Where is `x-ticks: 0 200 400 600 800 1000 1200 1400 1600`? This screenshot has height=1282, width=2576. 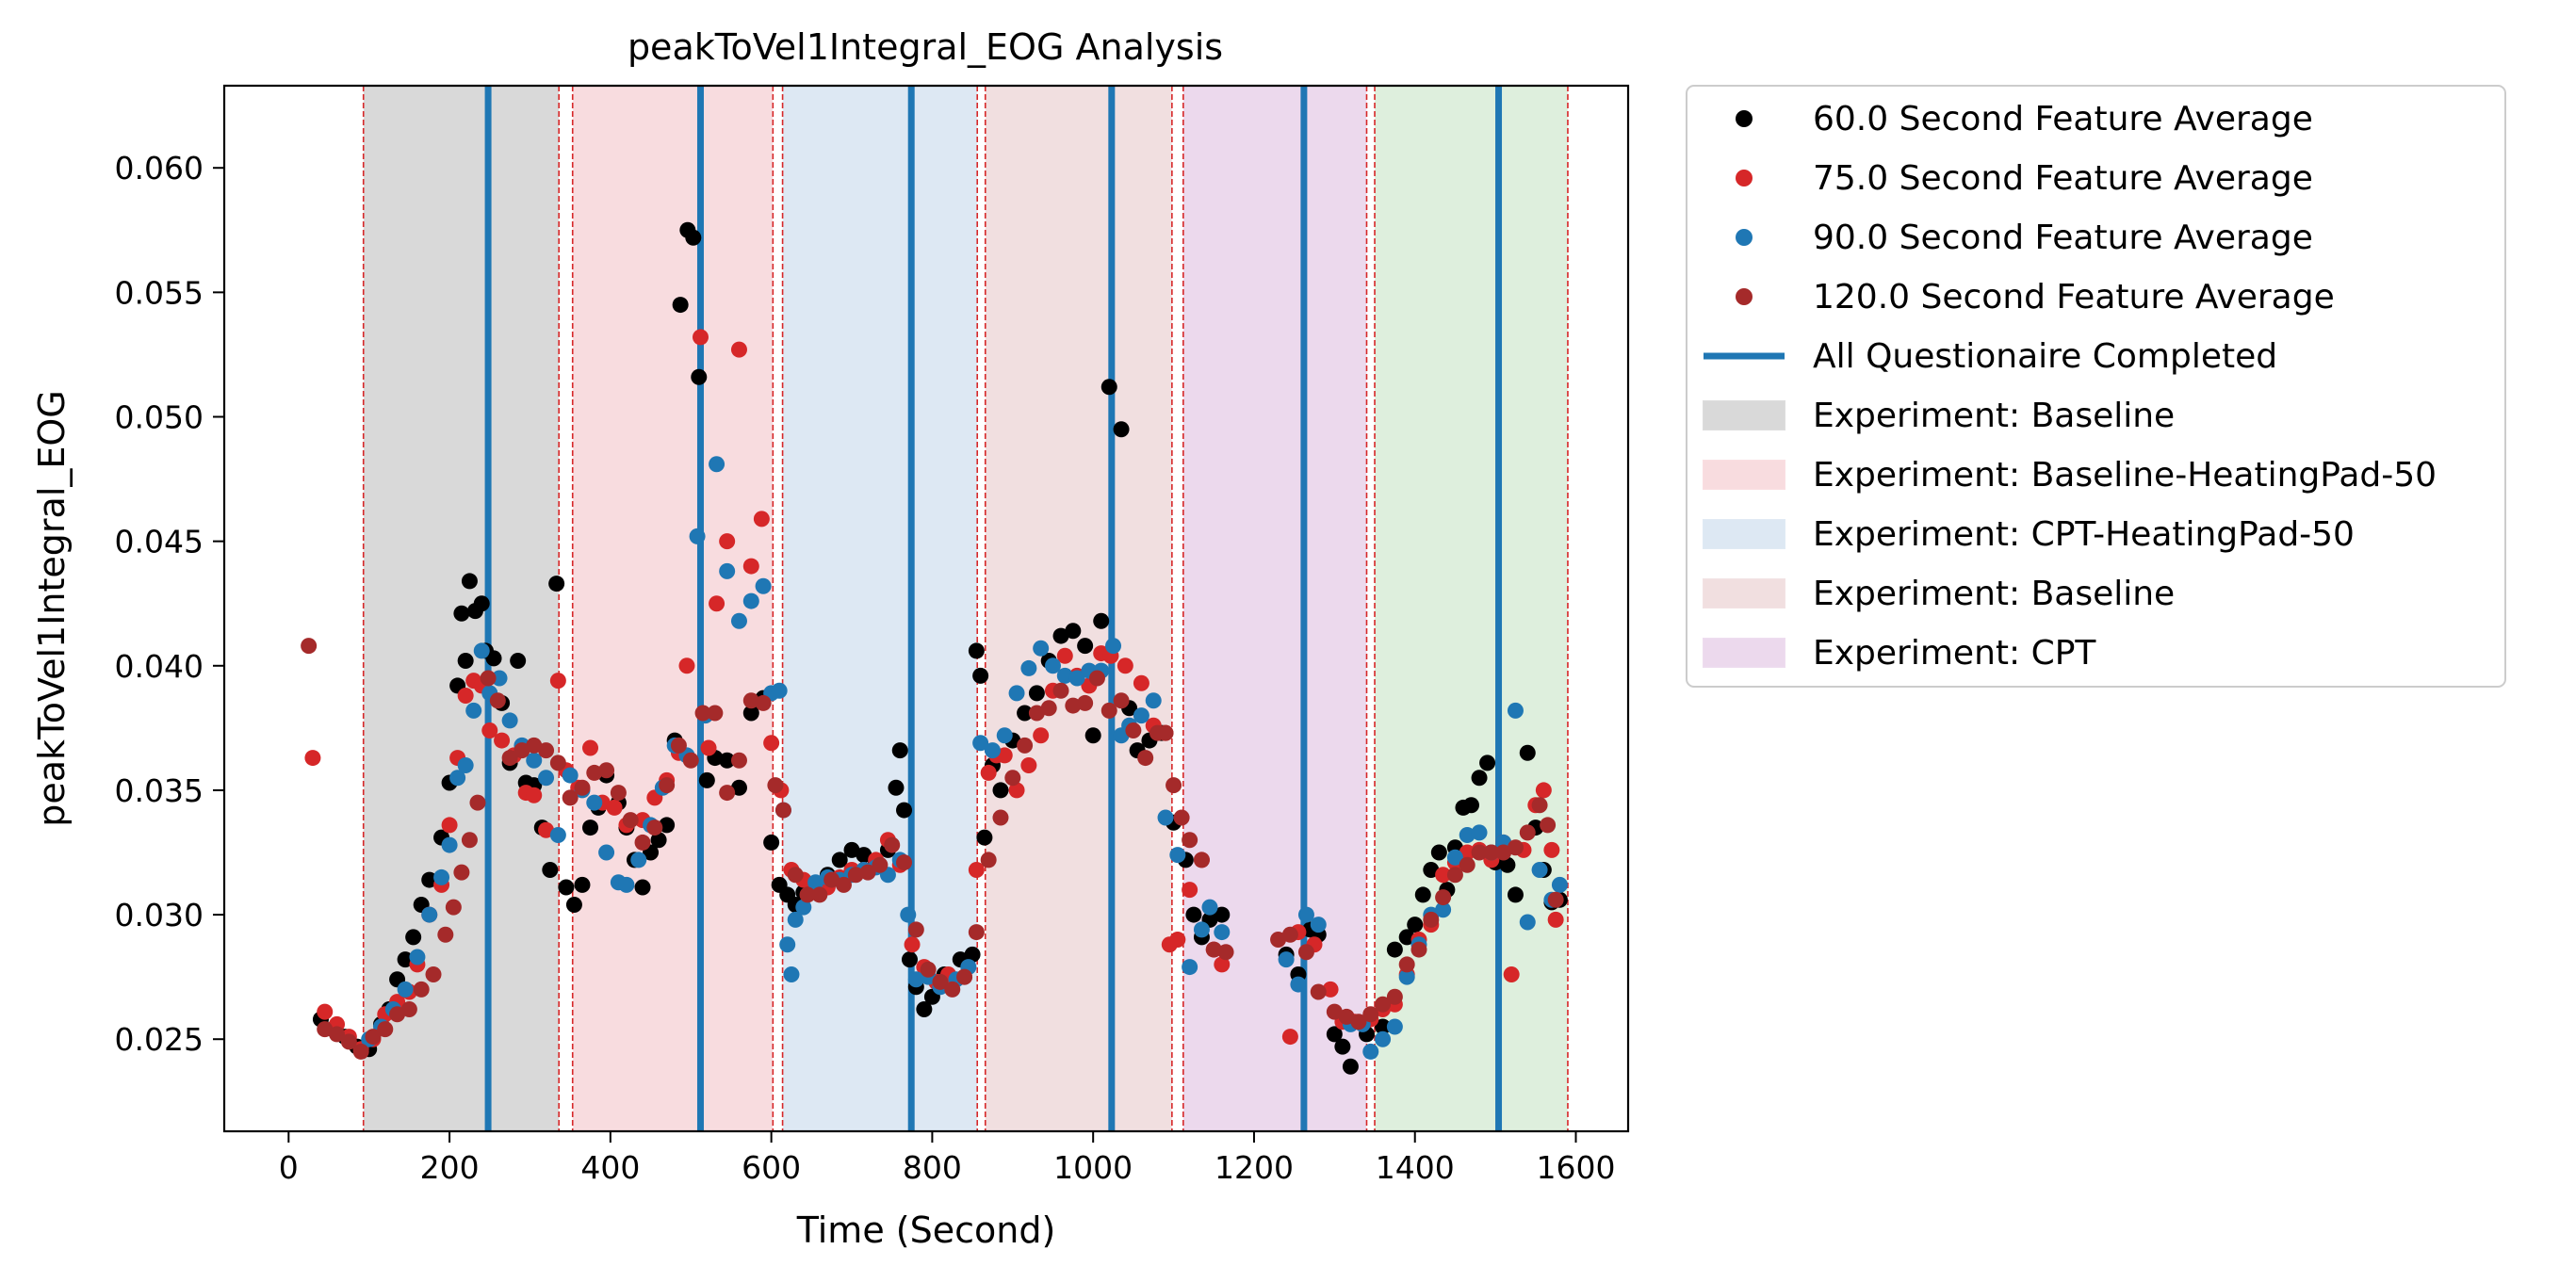 x-ticks: 0 200 400 600 800 1000 1200 1400 1600 is located at coordinates (947, 1158).